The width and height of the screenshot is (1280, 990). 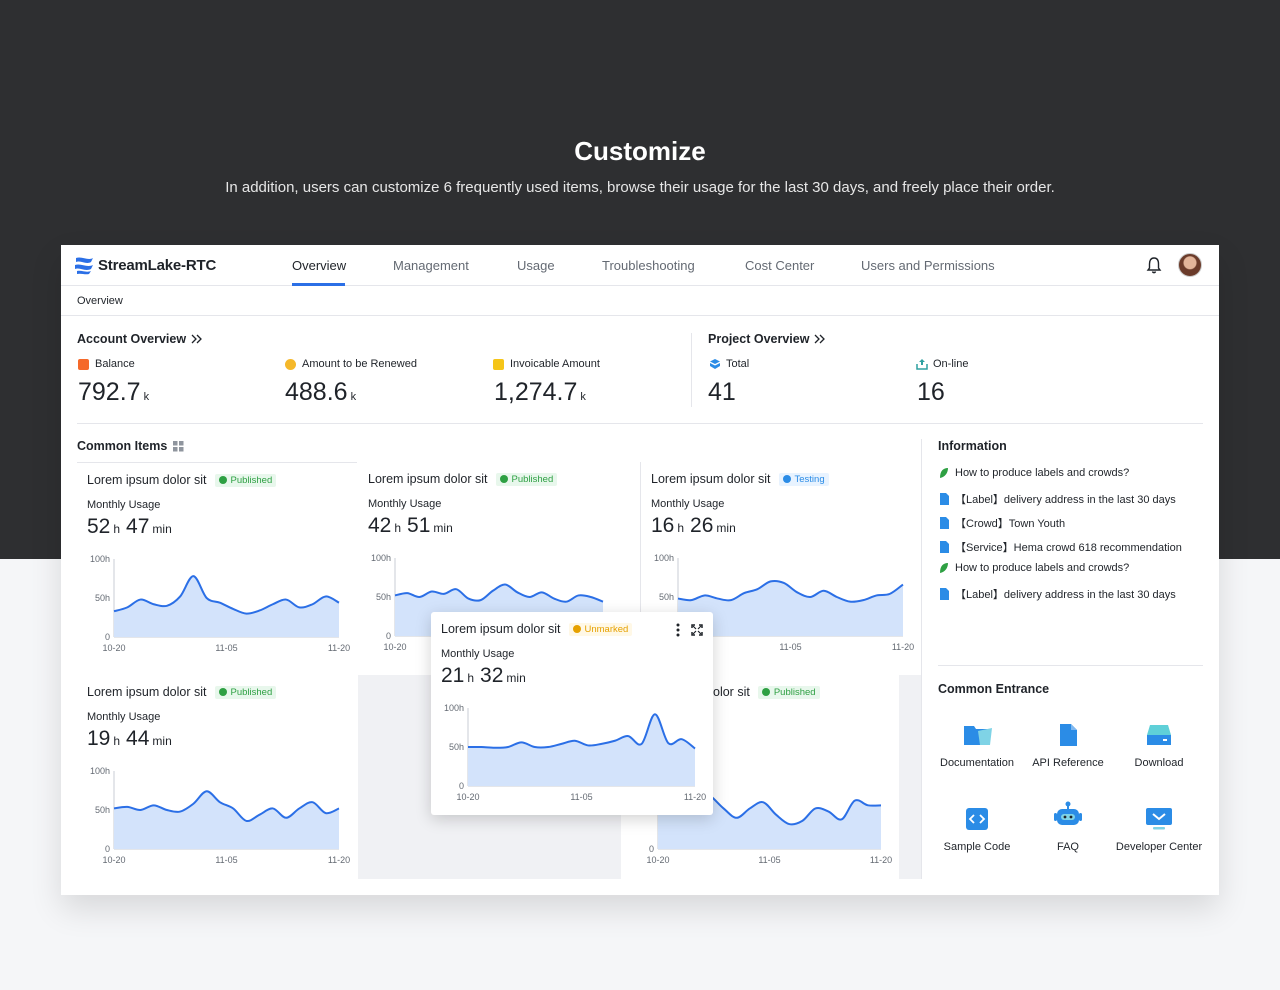 I want to click on check-circle-icon, so click(x=765, y=692).